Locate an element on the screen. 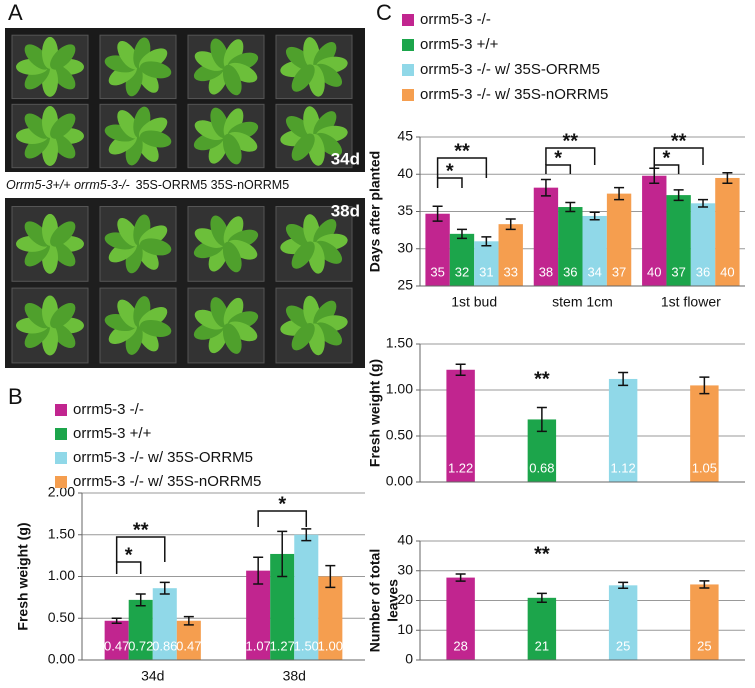 The width and height of the screenshot is (755, 688). photo-tag: 34d is located at coordinates (345, 158).